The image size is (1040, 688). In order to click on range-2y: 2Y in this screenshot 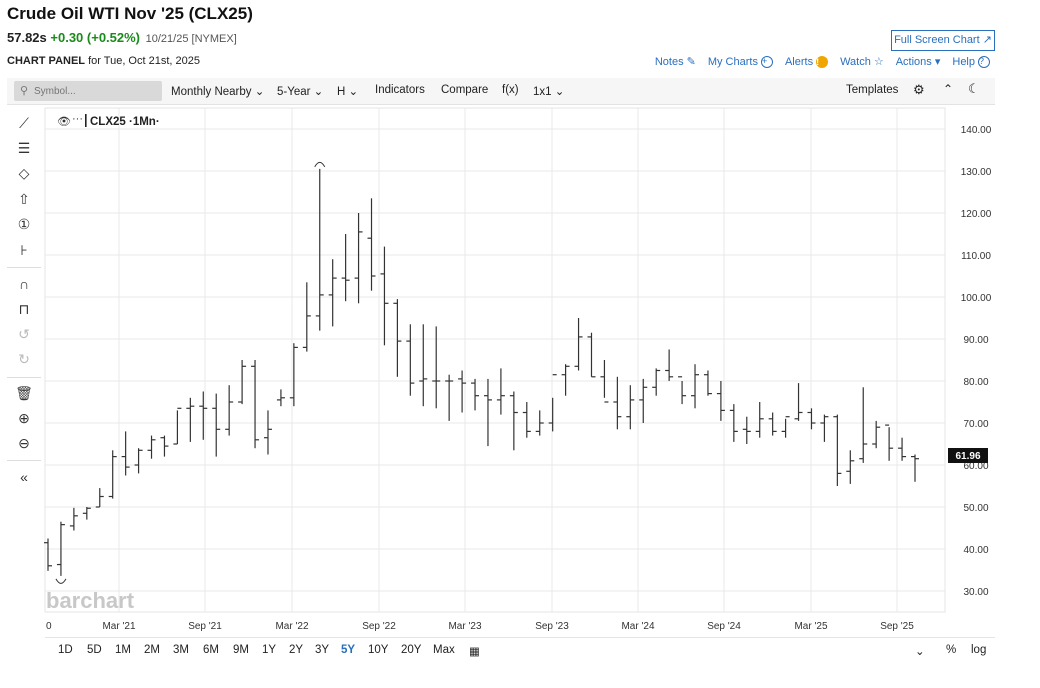, I will do `click(296, 650)`.